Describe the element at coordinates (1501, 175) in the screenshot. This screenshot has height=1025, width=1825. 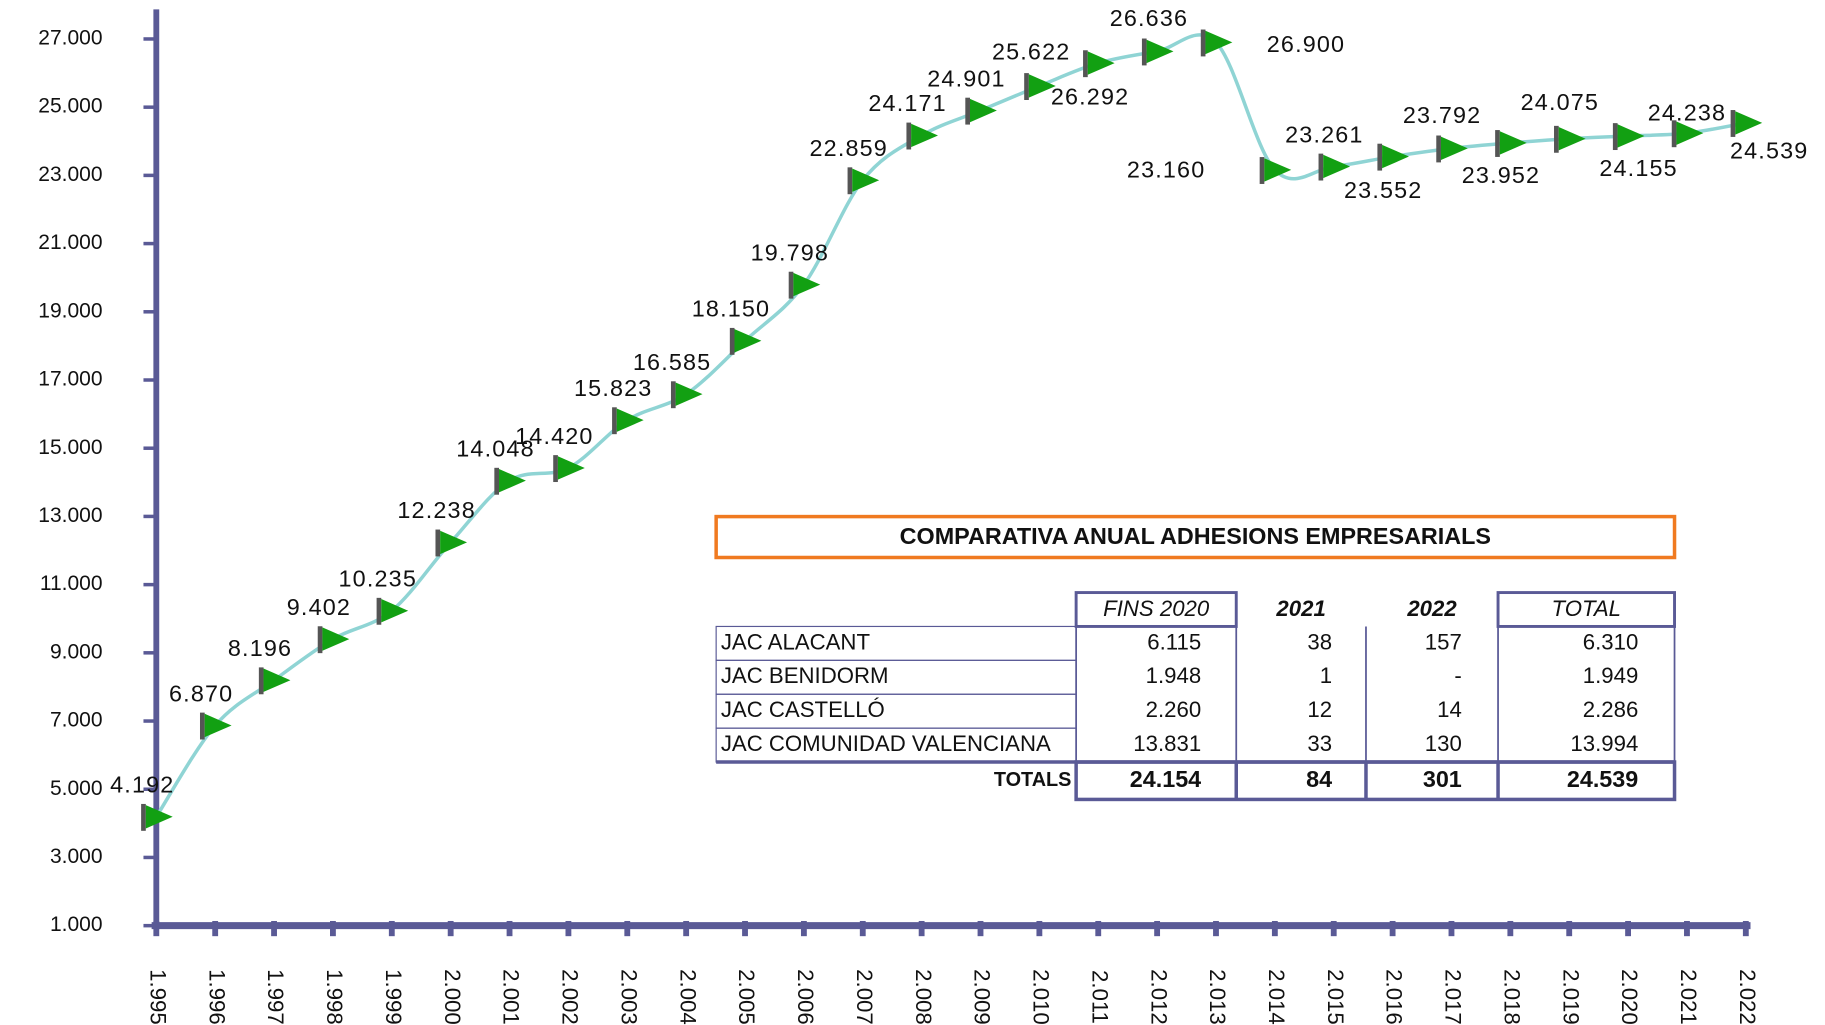
I see `value-label: 23.952` at that location.